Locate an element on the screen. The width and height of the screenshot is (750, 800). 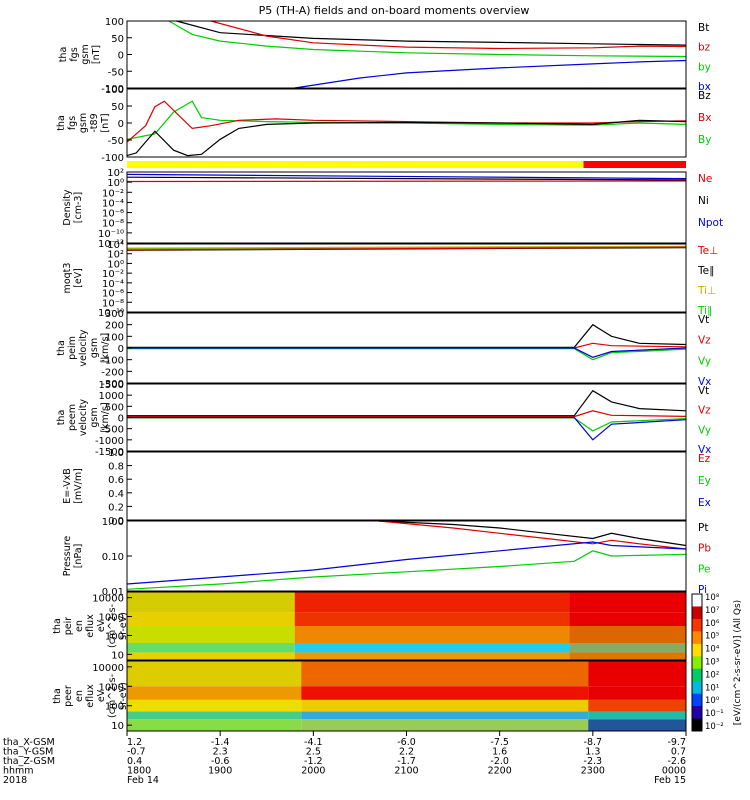
temperature-ytick-label-7: 10⁻¹⁰ is located at coordinates (111, 313).